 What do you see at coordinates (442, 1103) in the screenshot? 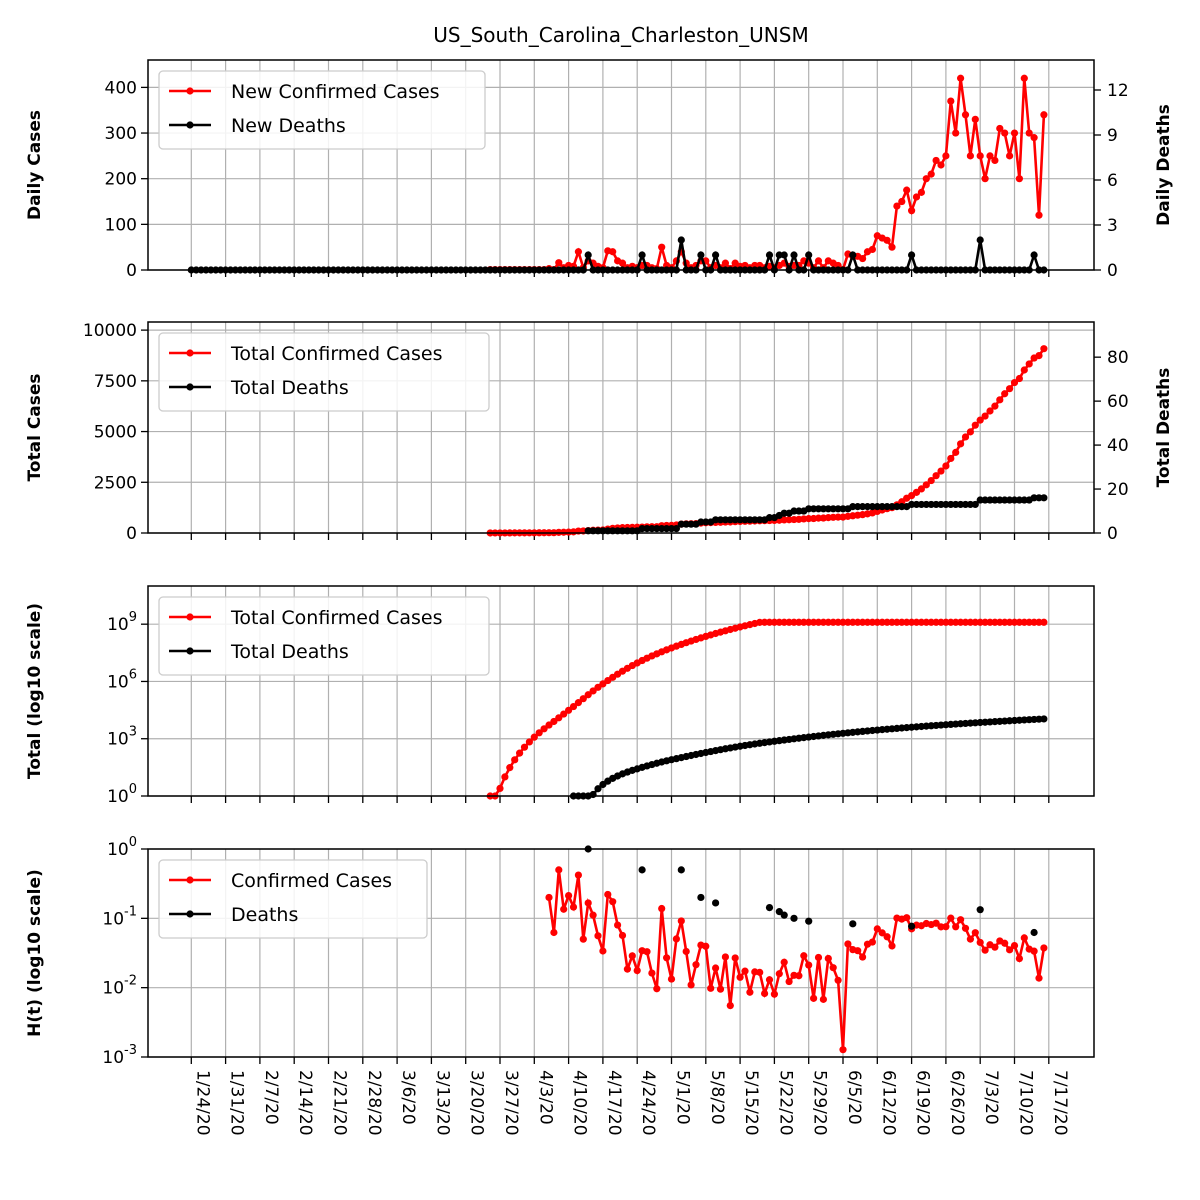
I see `x-tick-label: 3/13/20` at bounding box center [442, 1103].